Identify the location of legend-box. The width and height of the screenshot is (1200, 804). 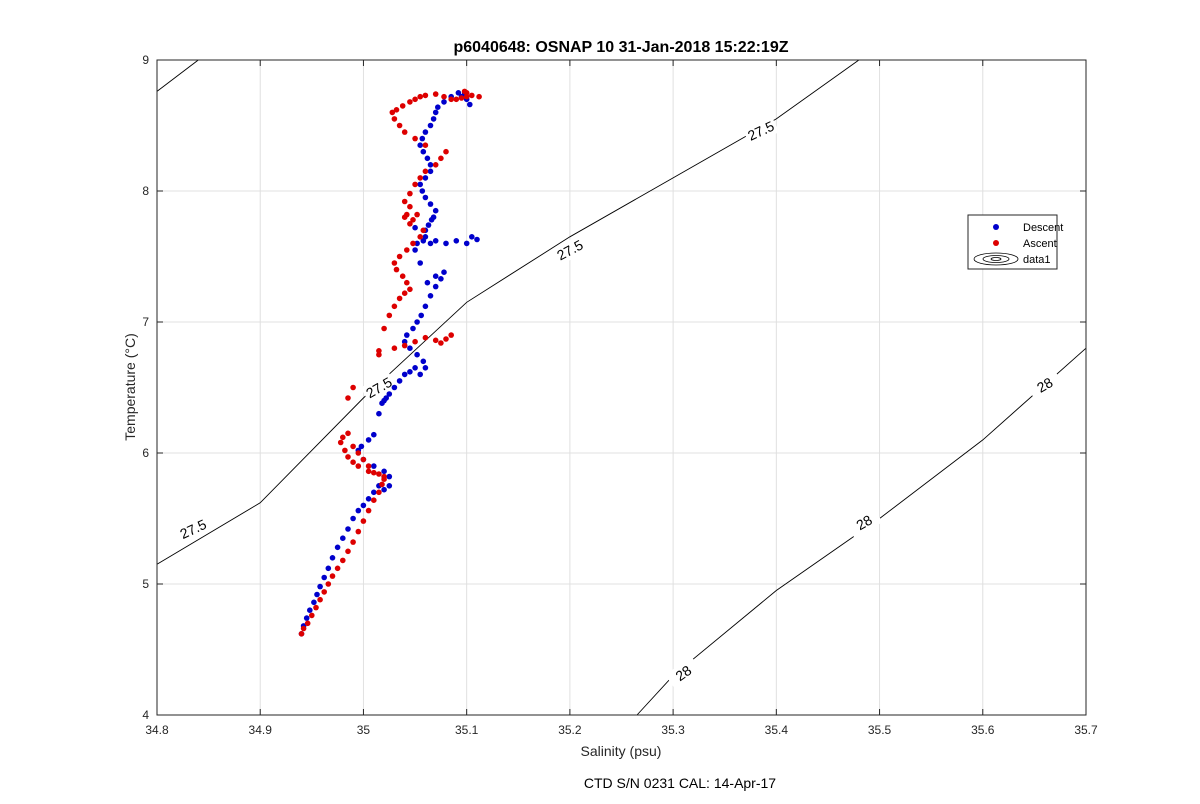
(1012, 242).